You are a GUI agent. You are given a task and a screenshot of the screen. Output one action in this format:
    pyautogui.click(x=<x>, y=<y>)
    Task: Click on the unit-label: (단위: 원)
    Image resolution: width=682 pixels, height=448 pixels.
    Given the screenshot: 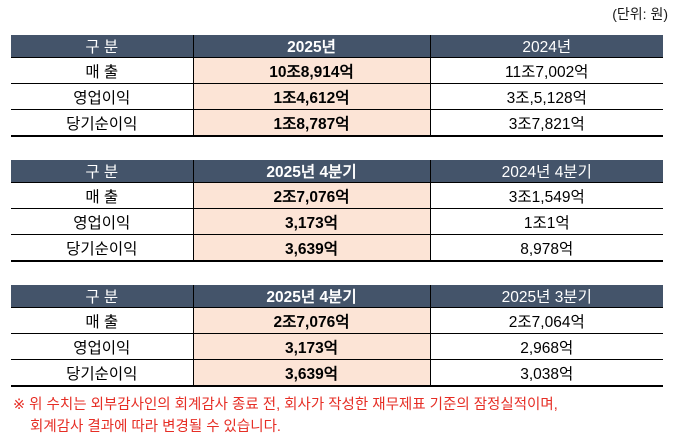 What is the action you would take?
    pyautogui.click(x=640, y=14)
    